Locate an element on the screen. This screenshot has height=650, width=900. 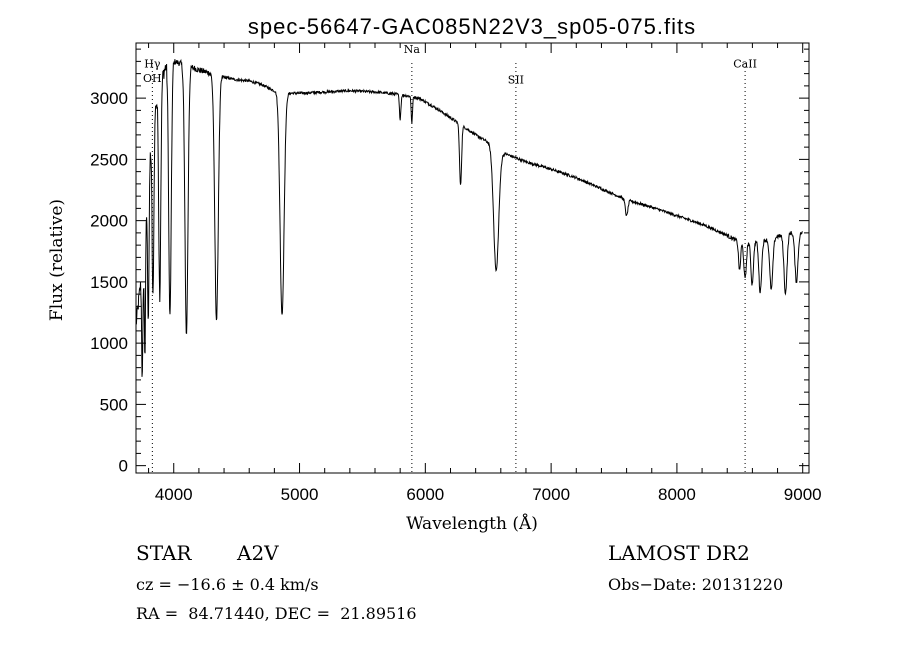
survey-name: LAMOST DR2 is located at coordinates (679, 553).